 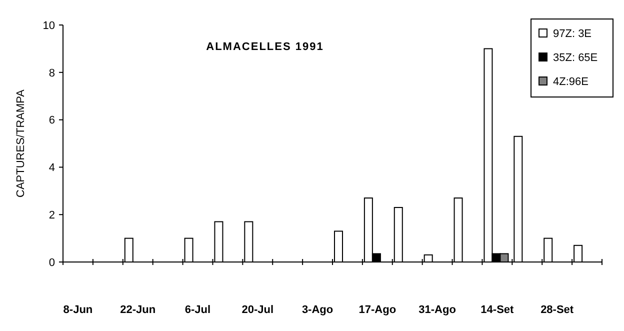 I want to click on y-tick-label: 0, so click(x=51, y=262).